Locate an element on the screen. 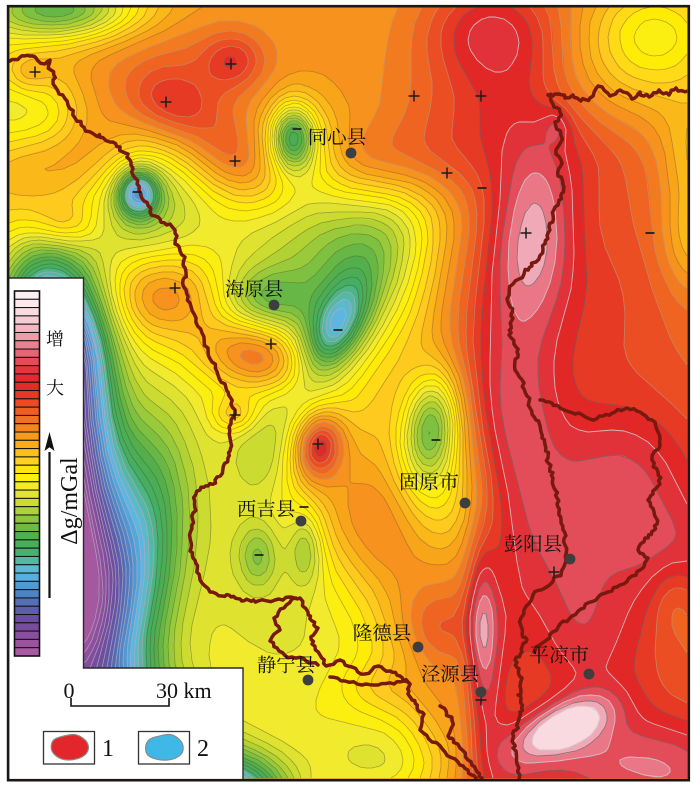 This screenshot has height=786, width=700. svg-text: 0 is located at coordinates (69, 690).